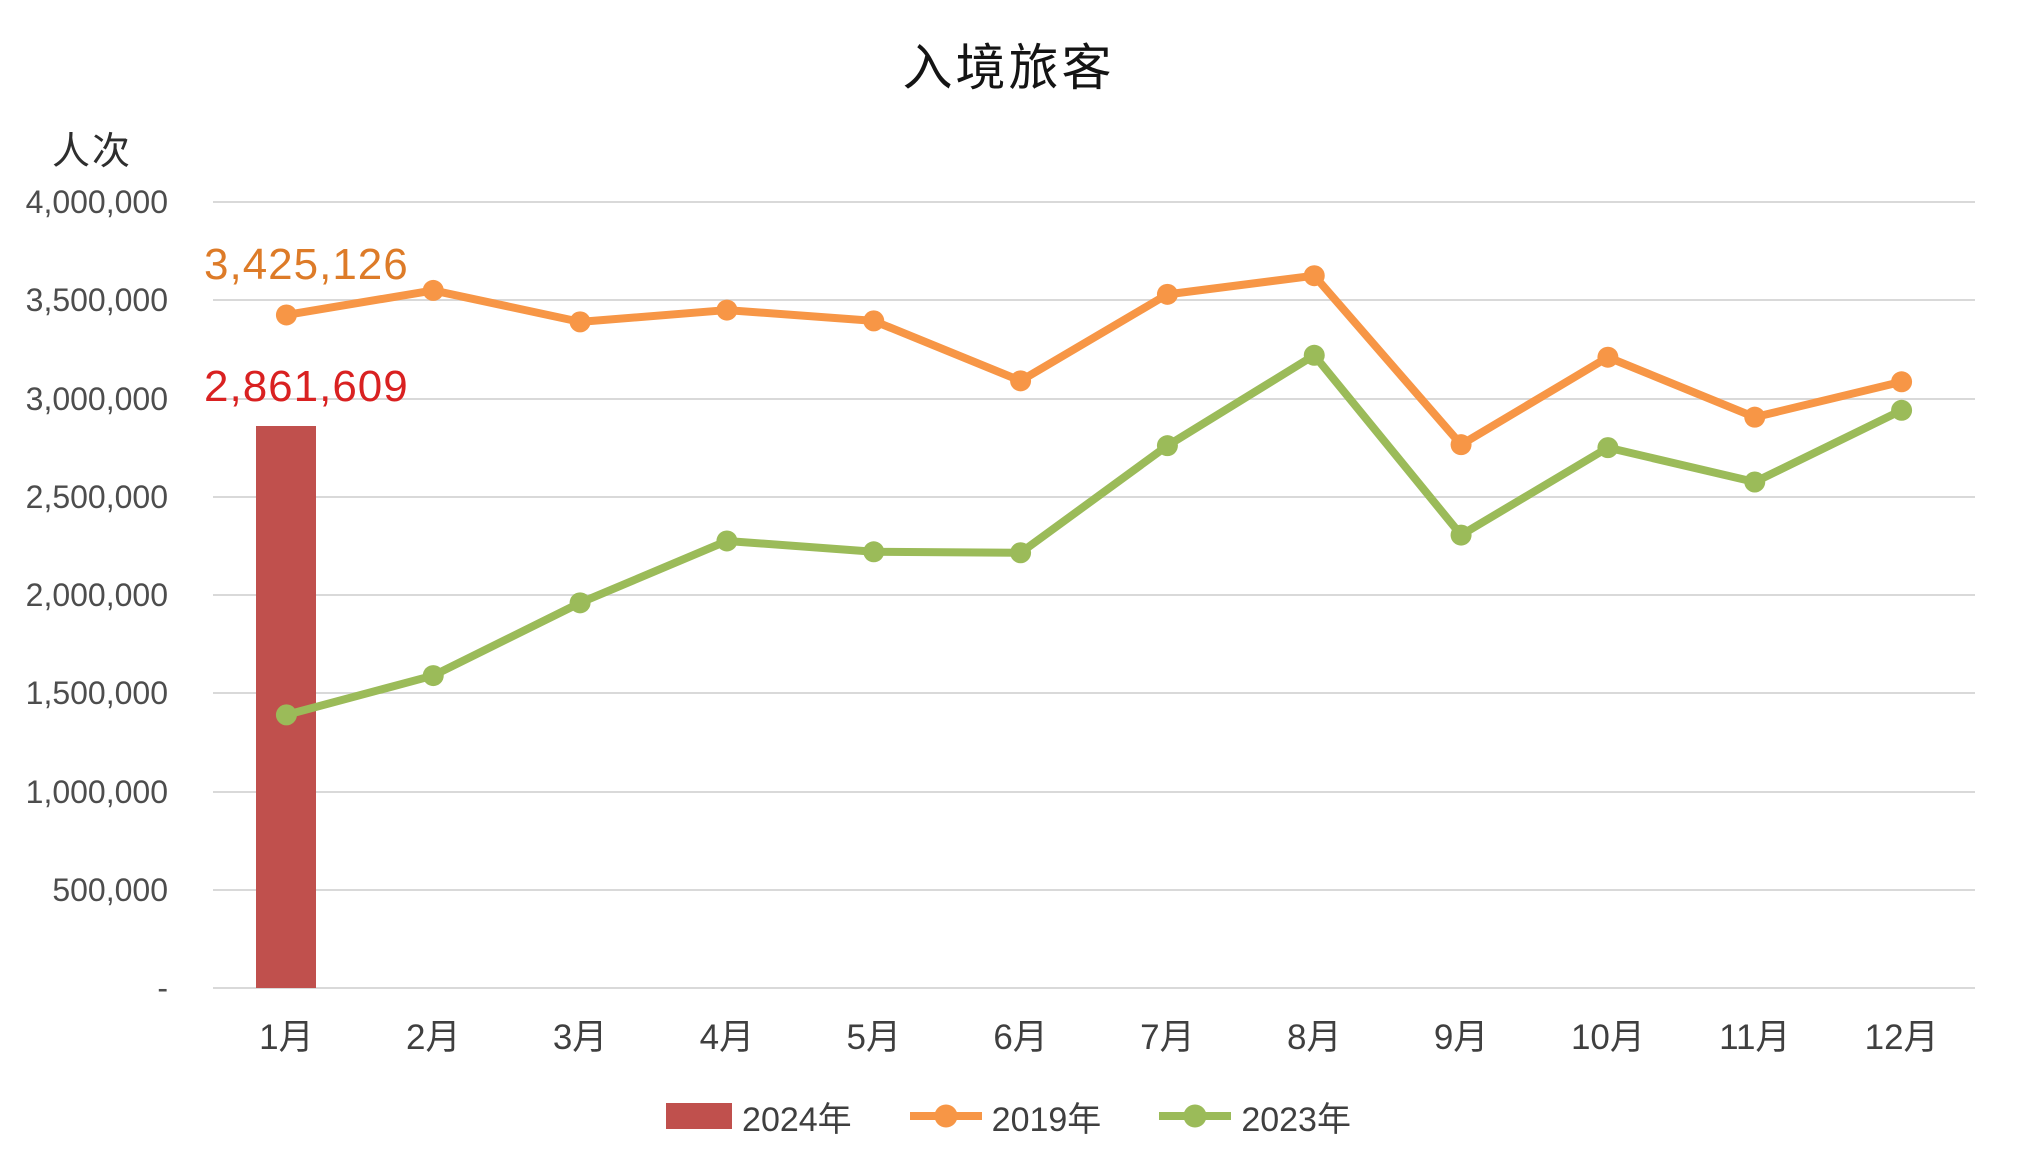 This screenshot has height=1173, width=2017. What do you see at coordinates (306, 264) in the screenshot?
I see `data-label-2019-jan: 3,425,126` at bounding box center [306, 264].